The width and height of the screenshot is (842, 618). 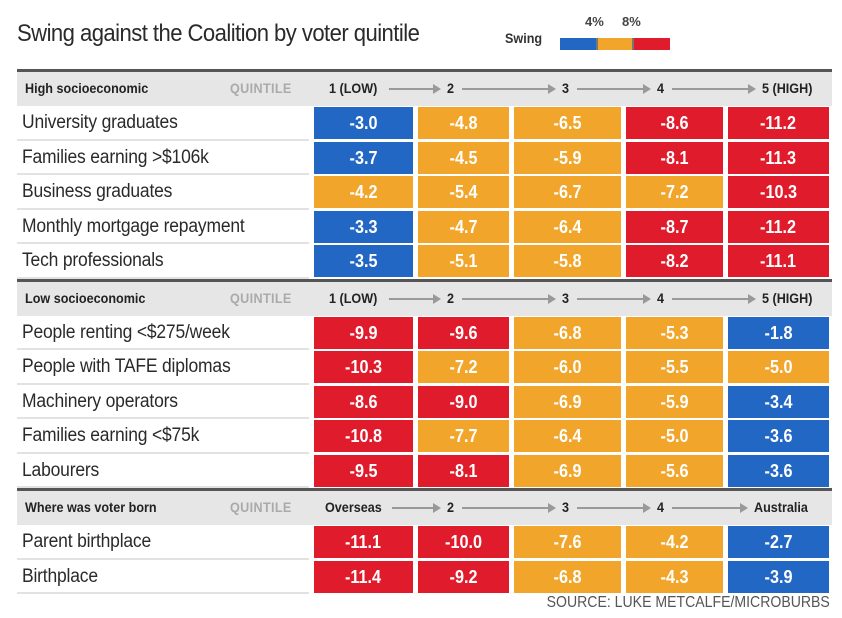 I want to click on value-cell: -8.6, so click(x=674, y=123).